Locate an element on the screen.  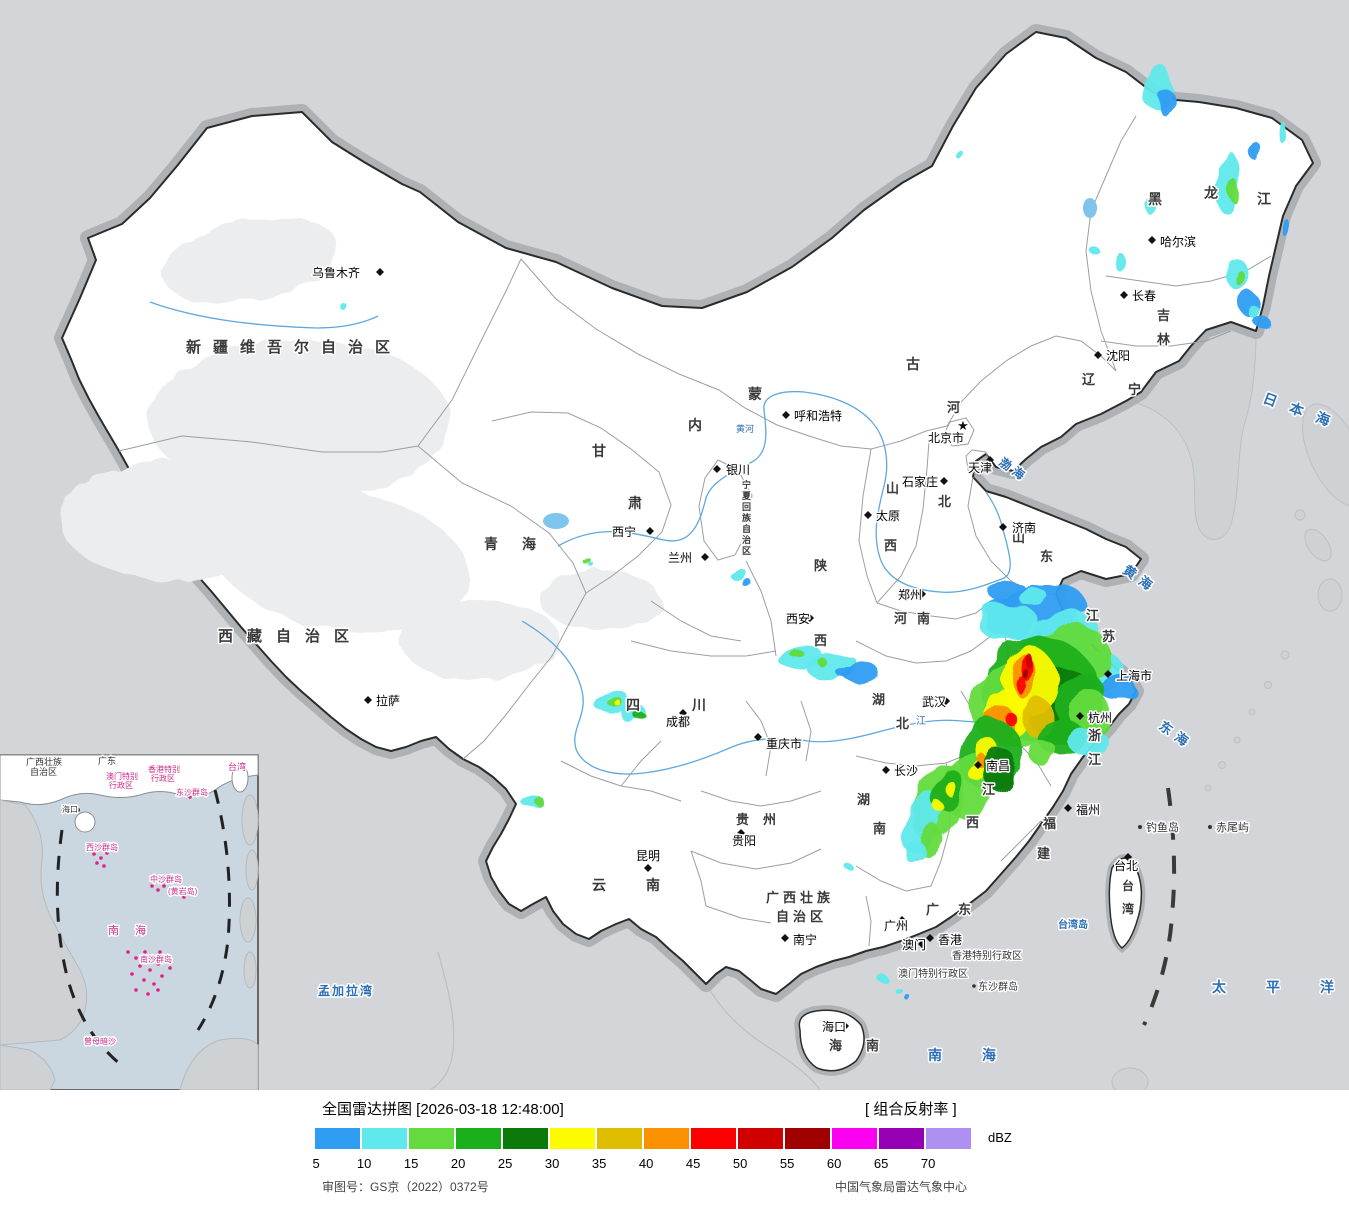
inset-label: 香港特别 is located at coordinates (164, 769).